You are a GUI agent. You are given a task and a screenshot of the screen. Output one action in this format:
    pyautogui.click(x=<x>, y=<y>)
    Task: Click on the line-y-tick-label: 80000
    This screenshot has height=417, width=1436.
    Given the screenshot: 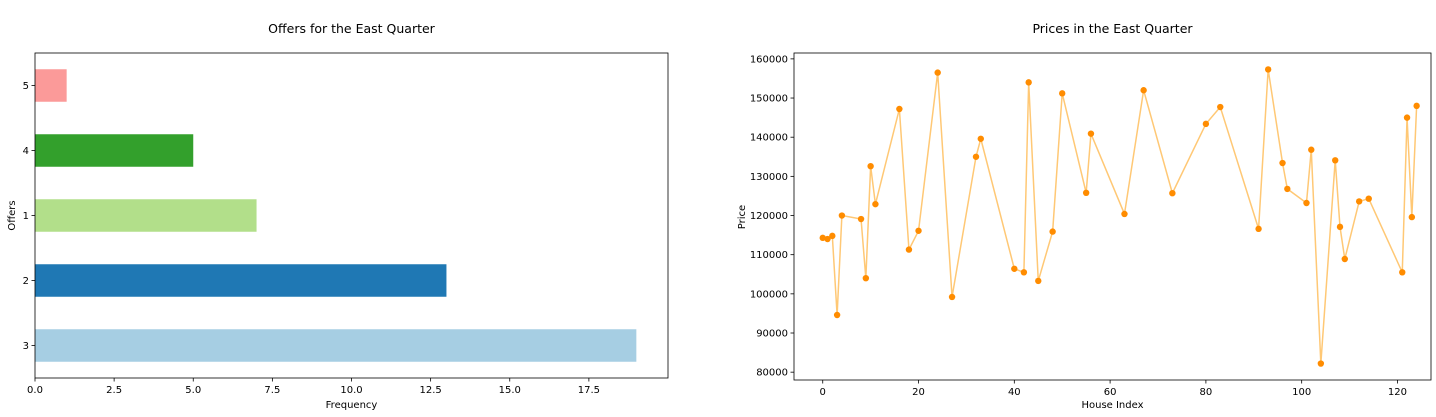 What is the action you would take?
    pyautogui.click(x=772, y=373)
    